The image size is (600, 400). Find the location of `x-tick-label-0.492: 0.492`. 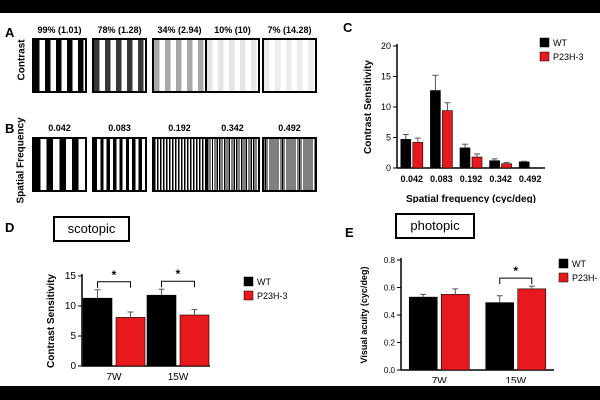

x-tick-label-0.492: 0.492 is located at coordinates (530, 179).